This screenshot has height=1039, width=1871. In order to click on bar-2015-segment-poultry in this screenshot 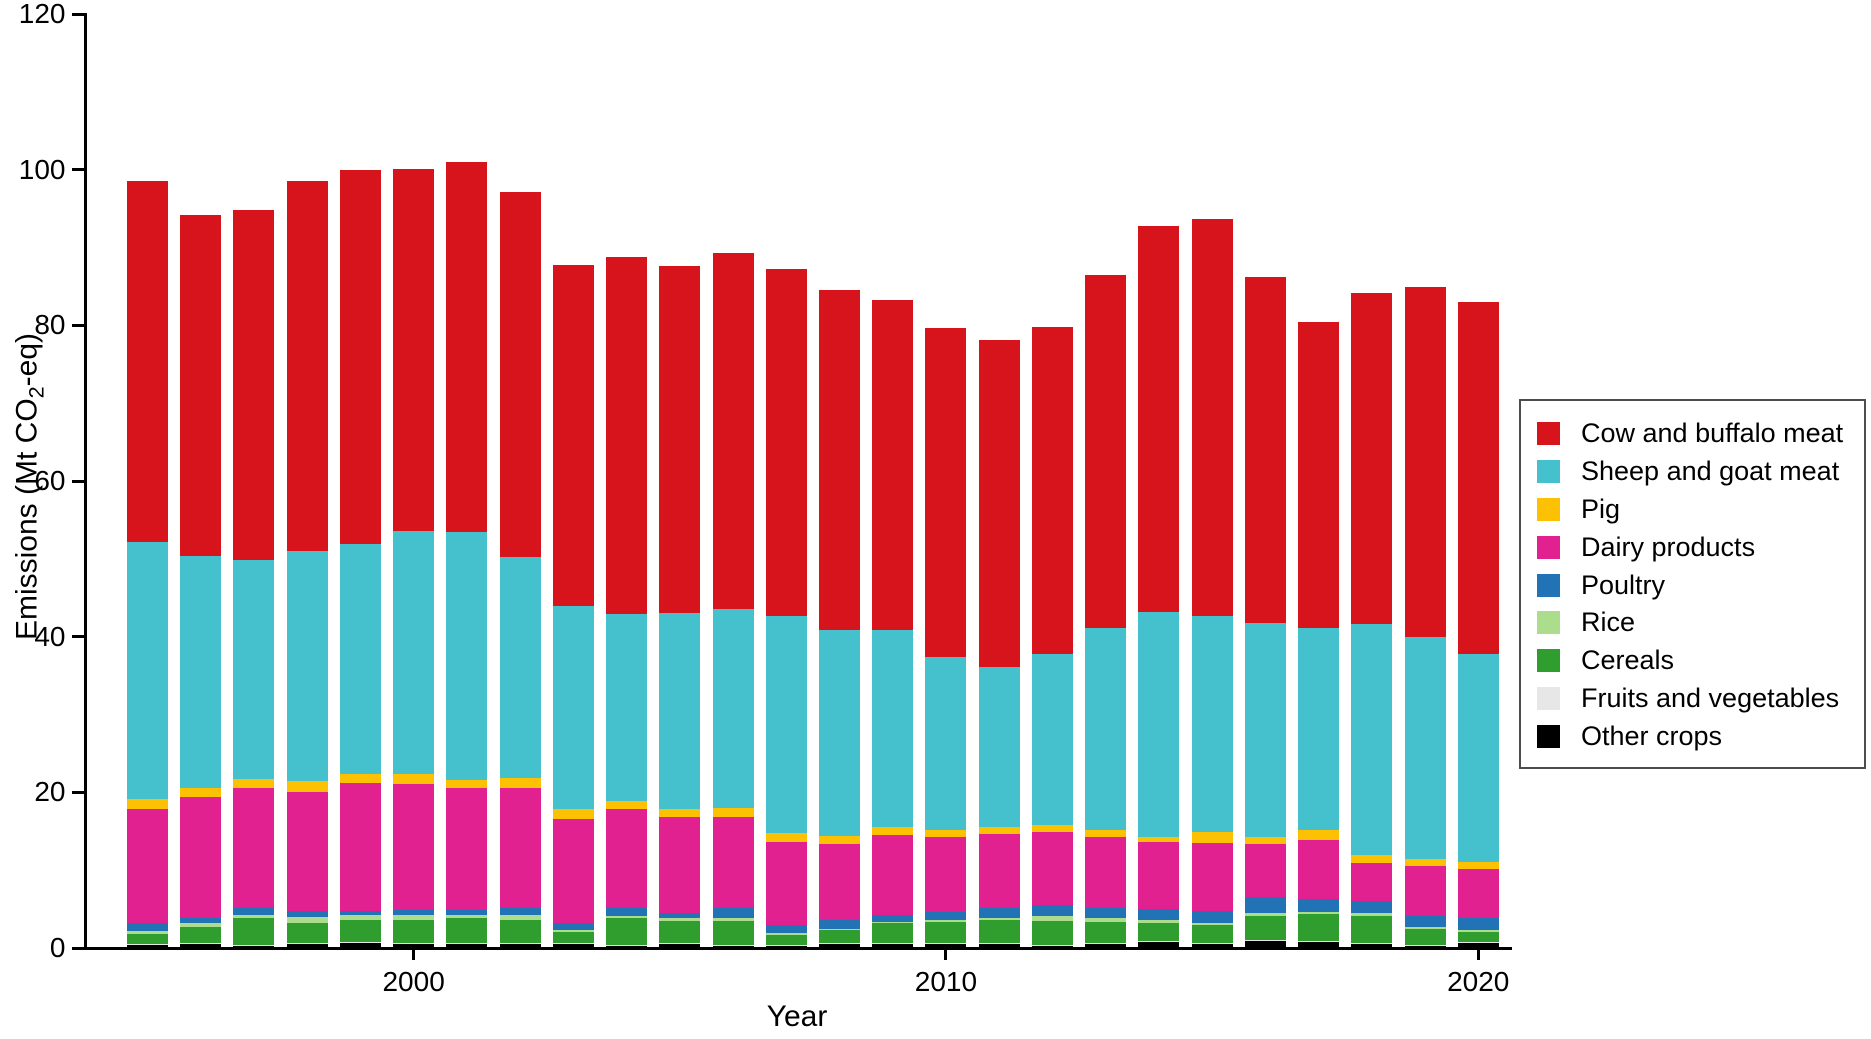, I will do `click(1212, 917)`.